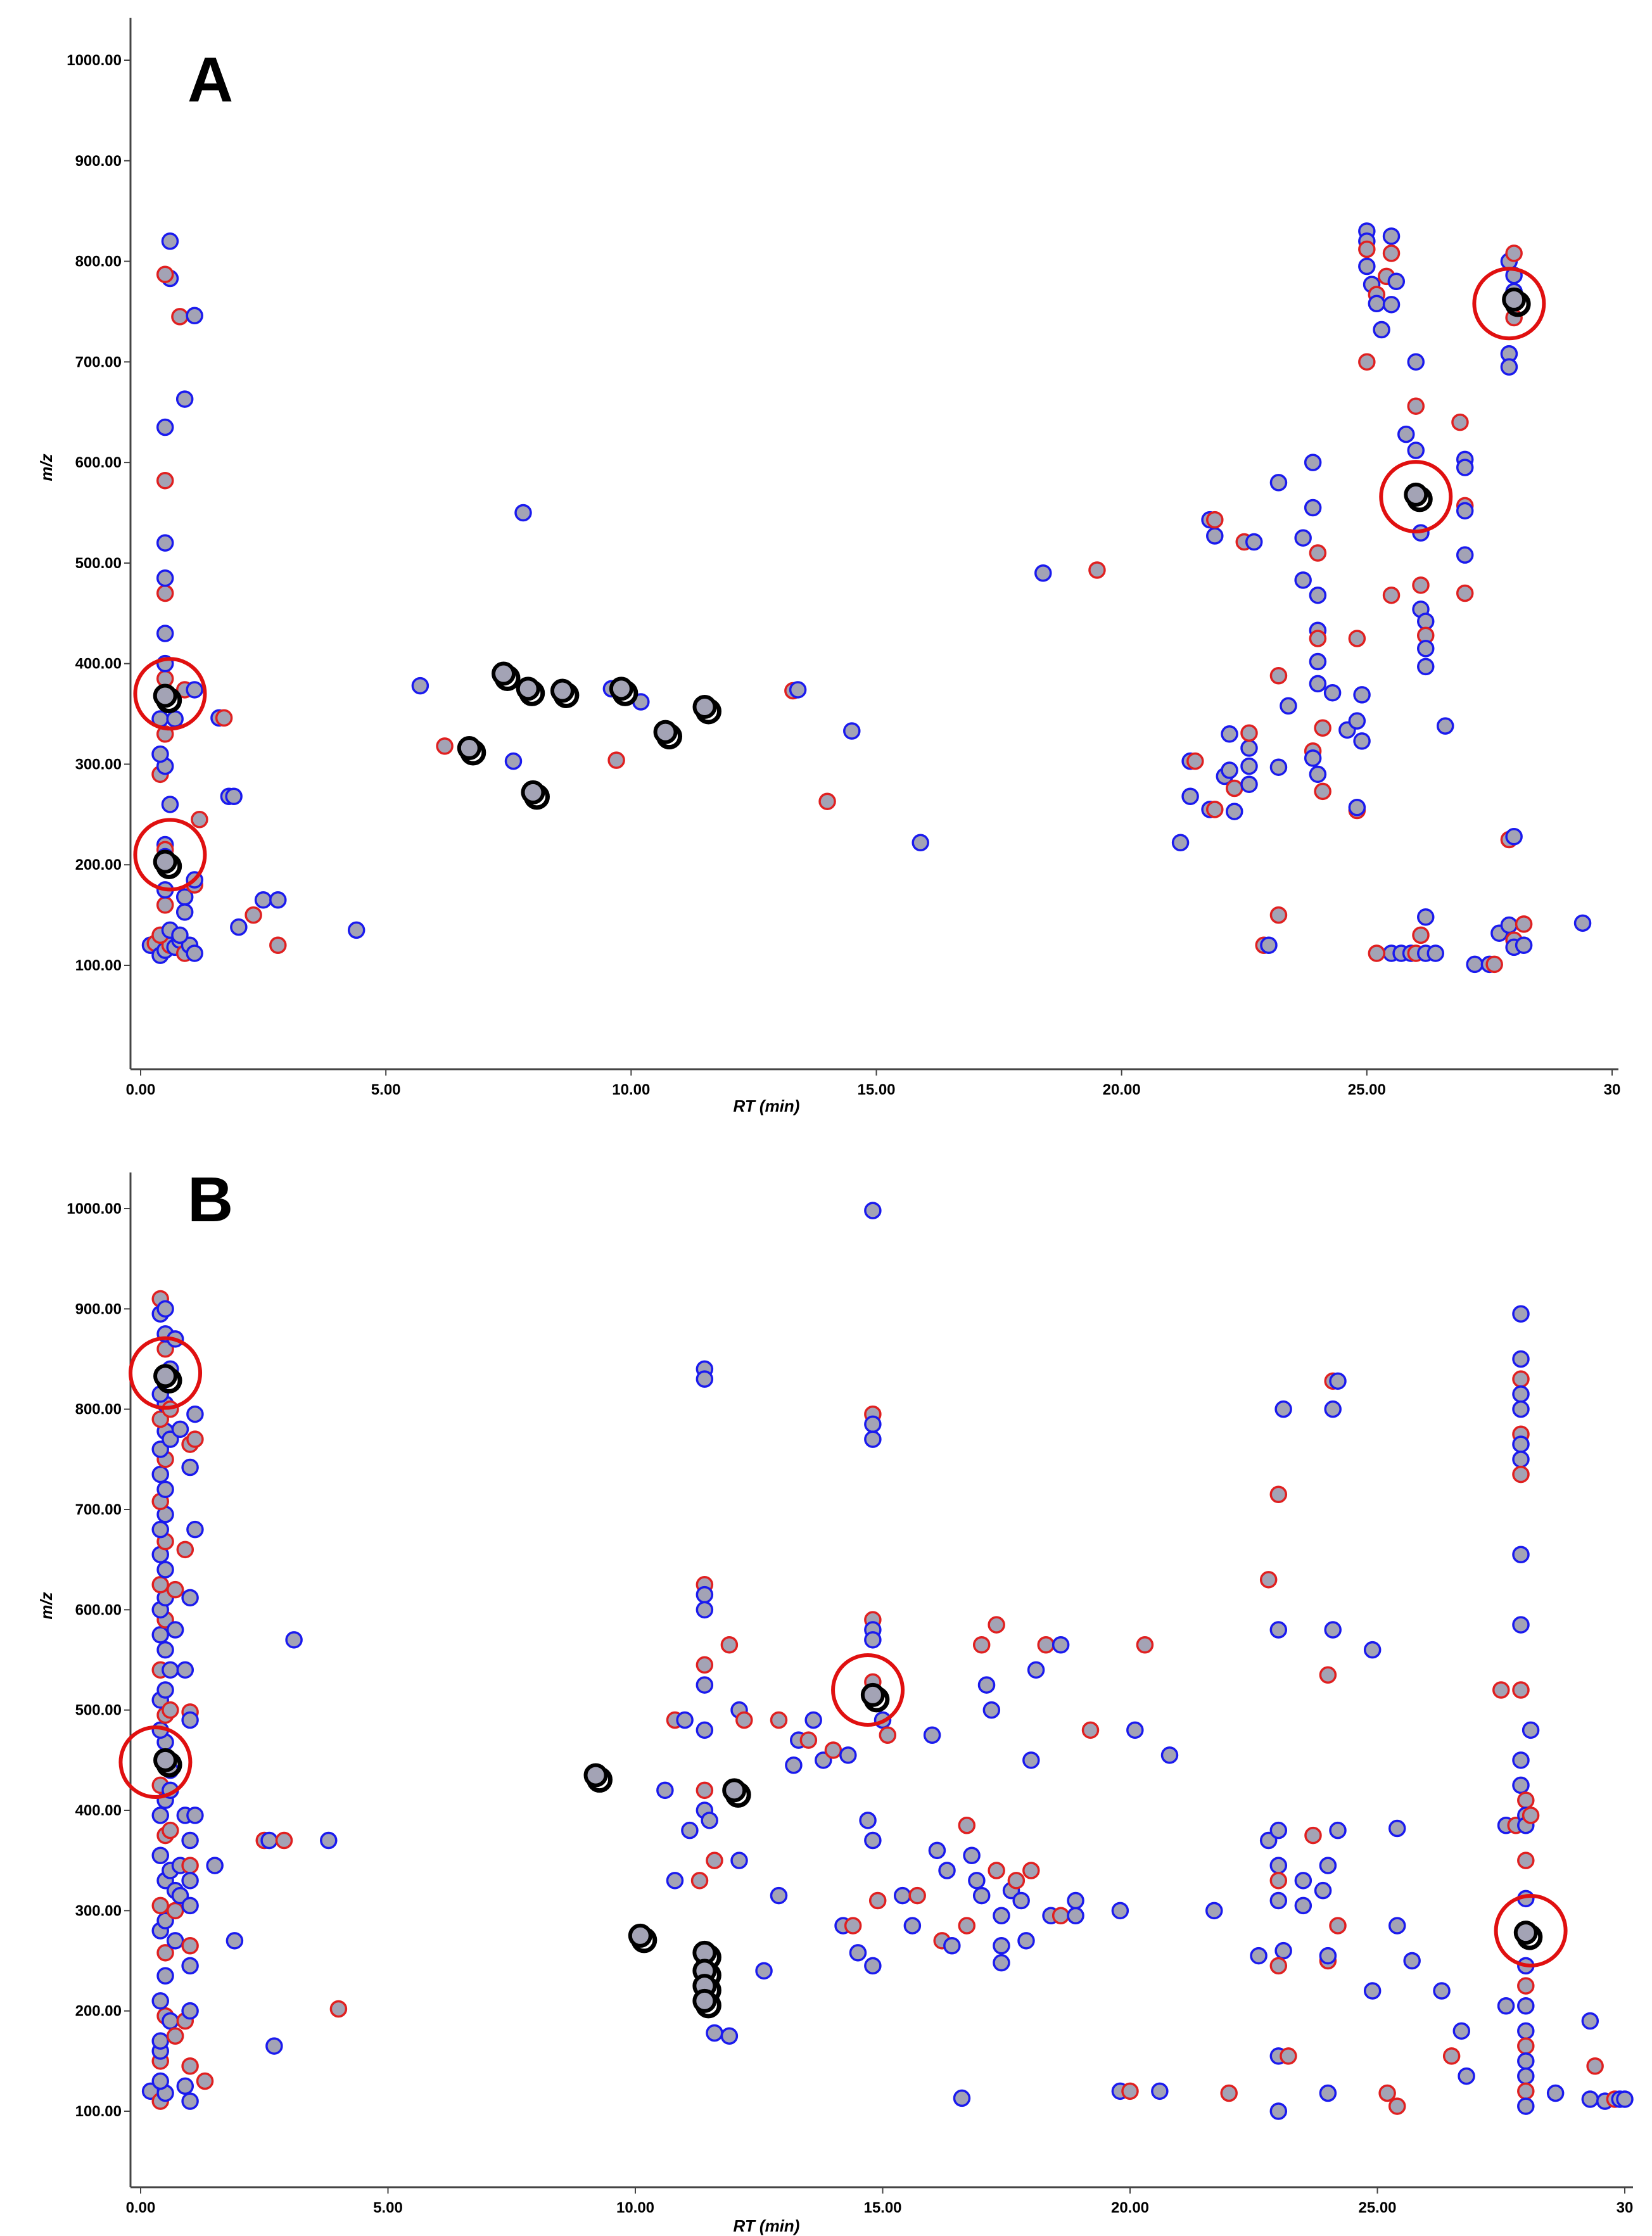 The image size is (1652, 2236). Describe the element at coordinates (98, 261) in the screenshot. I see `y-tick-label: 800.00` at that location.